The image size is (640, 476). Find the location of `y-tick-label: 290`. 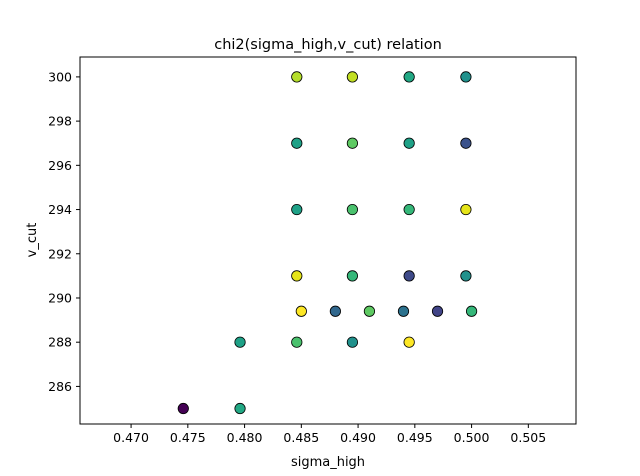

y-tick-label: 290 is located at coordinates (60, 297).